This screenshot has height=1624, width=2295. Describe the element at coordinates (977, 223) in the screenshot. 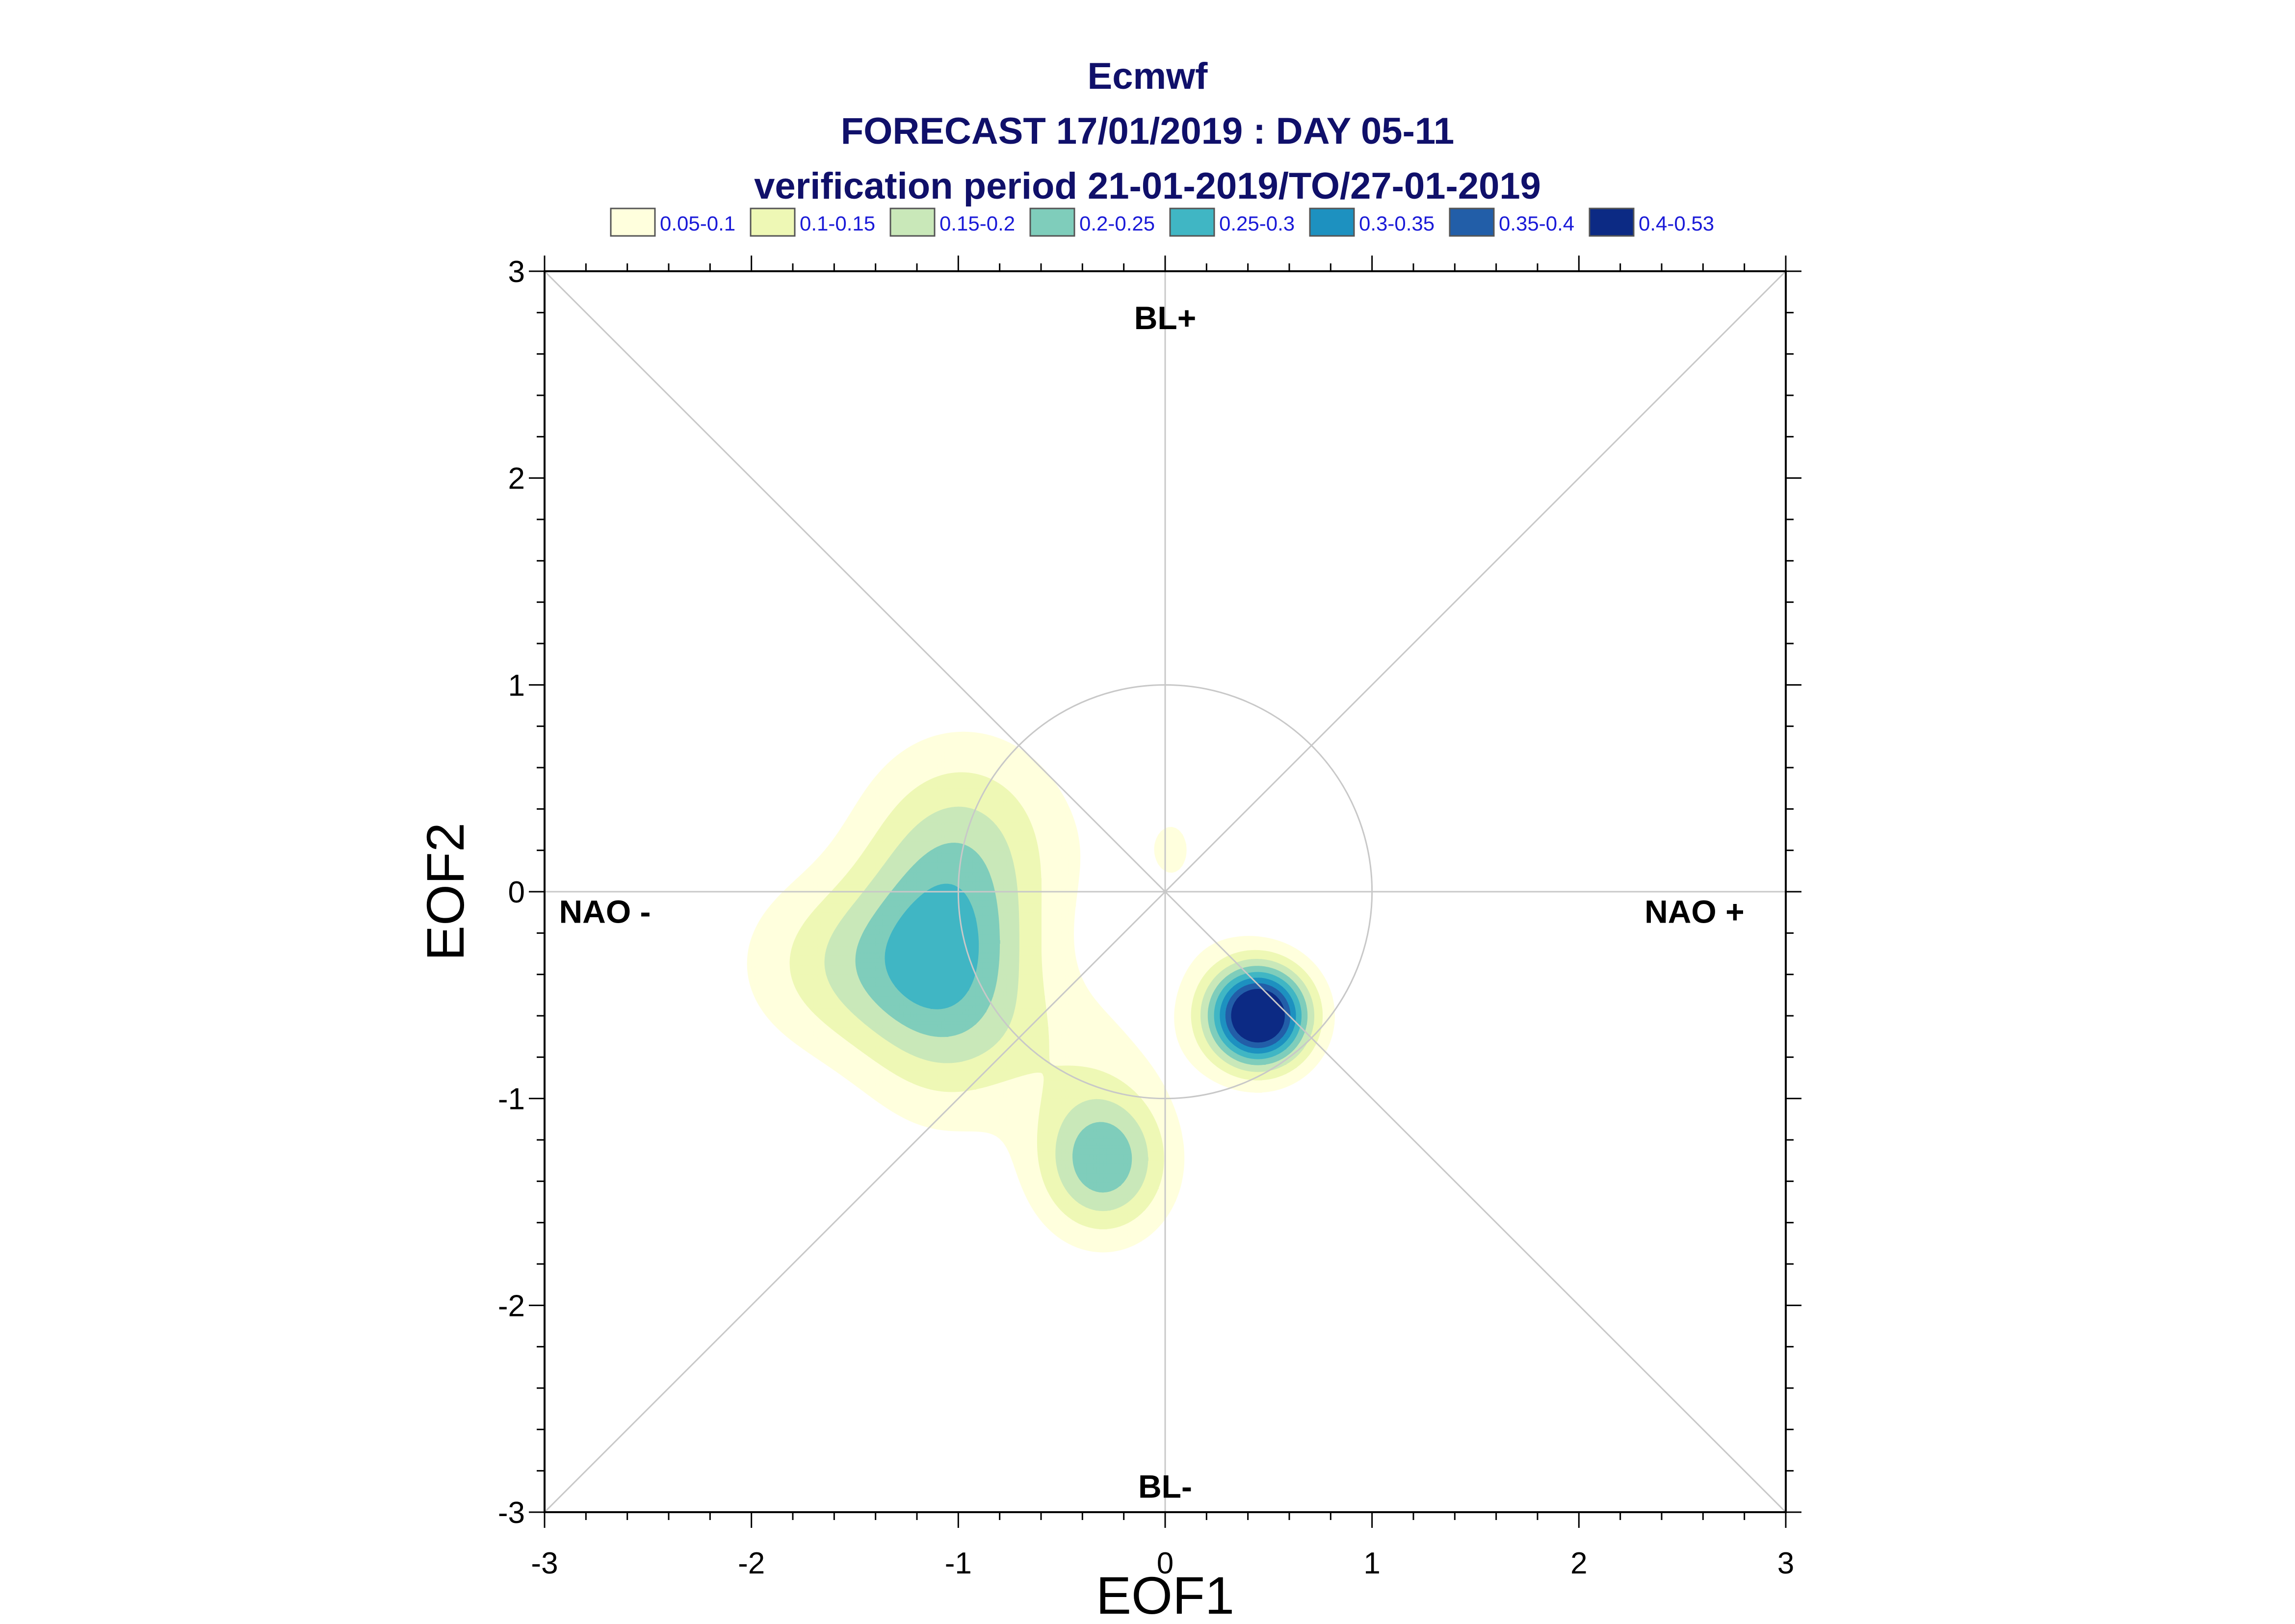

I see `legend-label-2: 0.15-0.2` at that location.